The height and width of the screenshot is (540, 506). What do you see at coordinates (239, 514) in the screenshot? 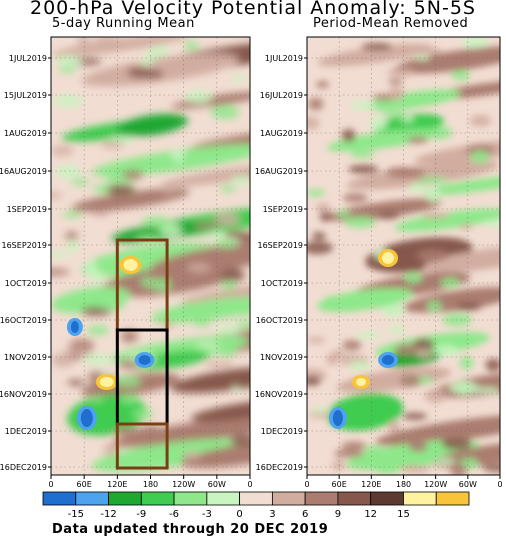
I see `colorbar-label: 0` at bounding box center [239, 514].